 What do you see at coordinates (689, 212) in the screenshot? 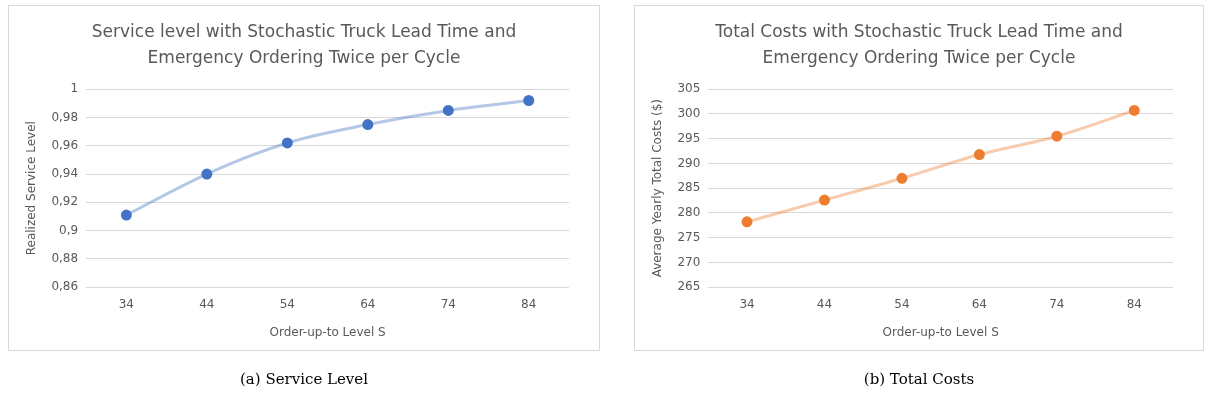
I see `y-tick-label: 280` at bounding box center [689, 212].